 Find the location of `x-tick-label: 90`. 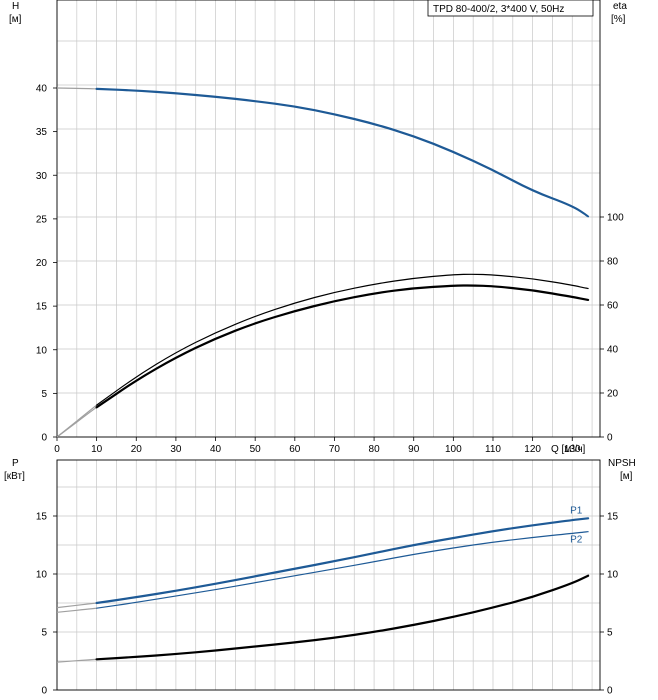

x-tick-label: 90 is located at coordinates (414, 449).